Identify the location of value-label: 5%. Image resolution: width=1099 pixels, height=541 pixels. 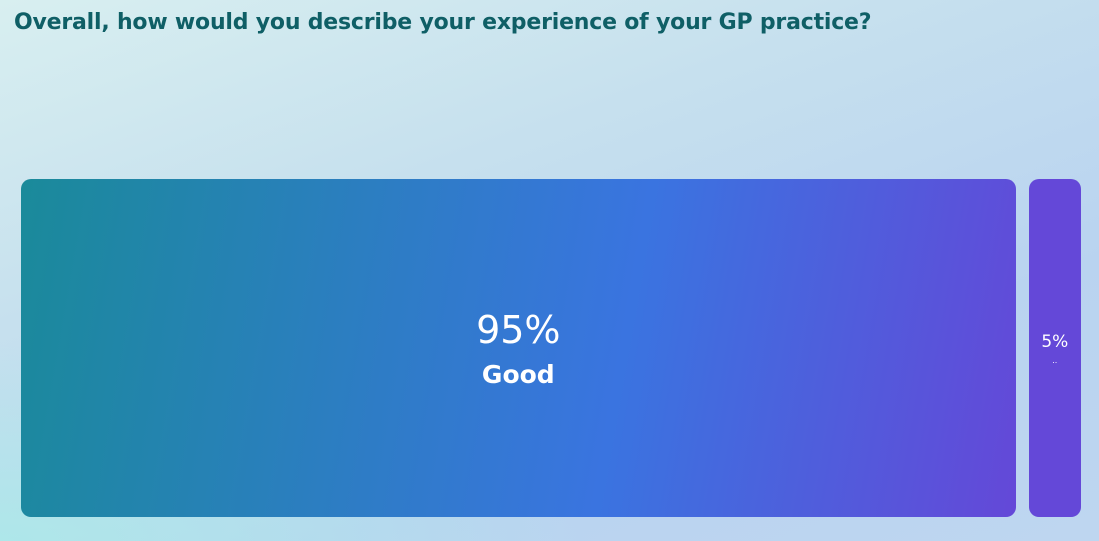
(1055, 341).